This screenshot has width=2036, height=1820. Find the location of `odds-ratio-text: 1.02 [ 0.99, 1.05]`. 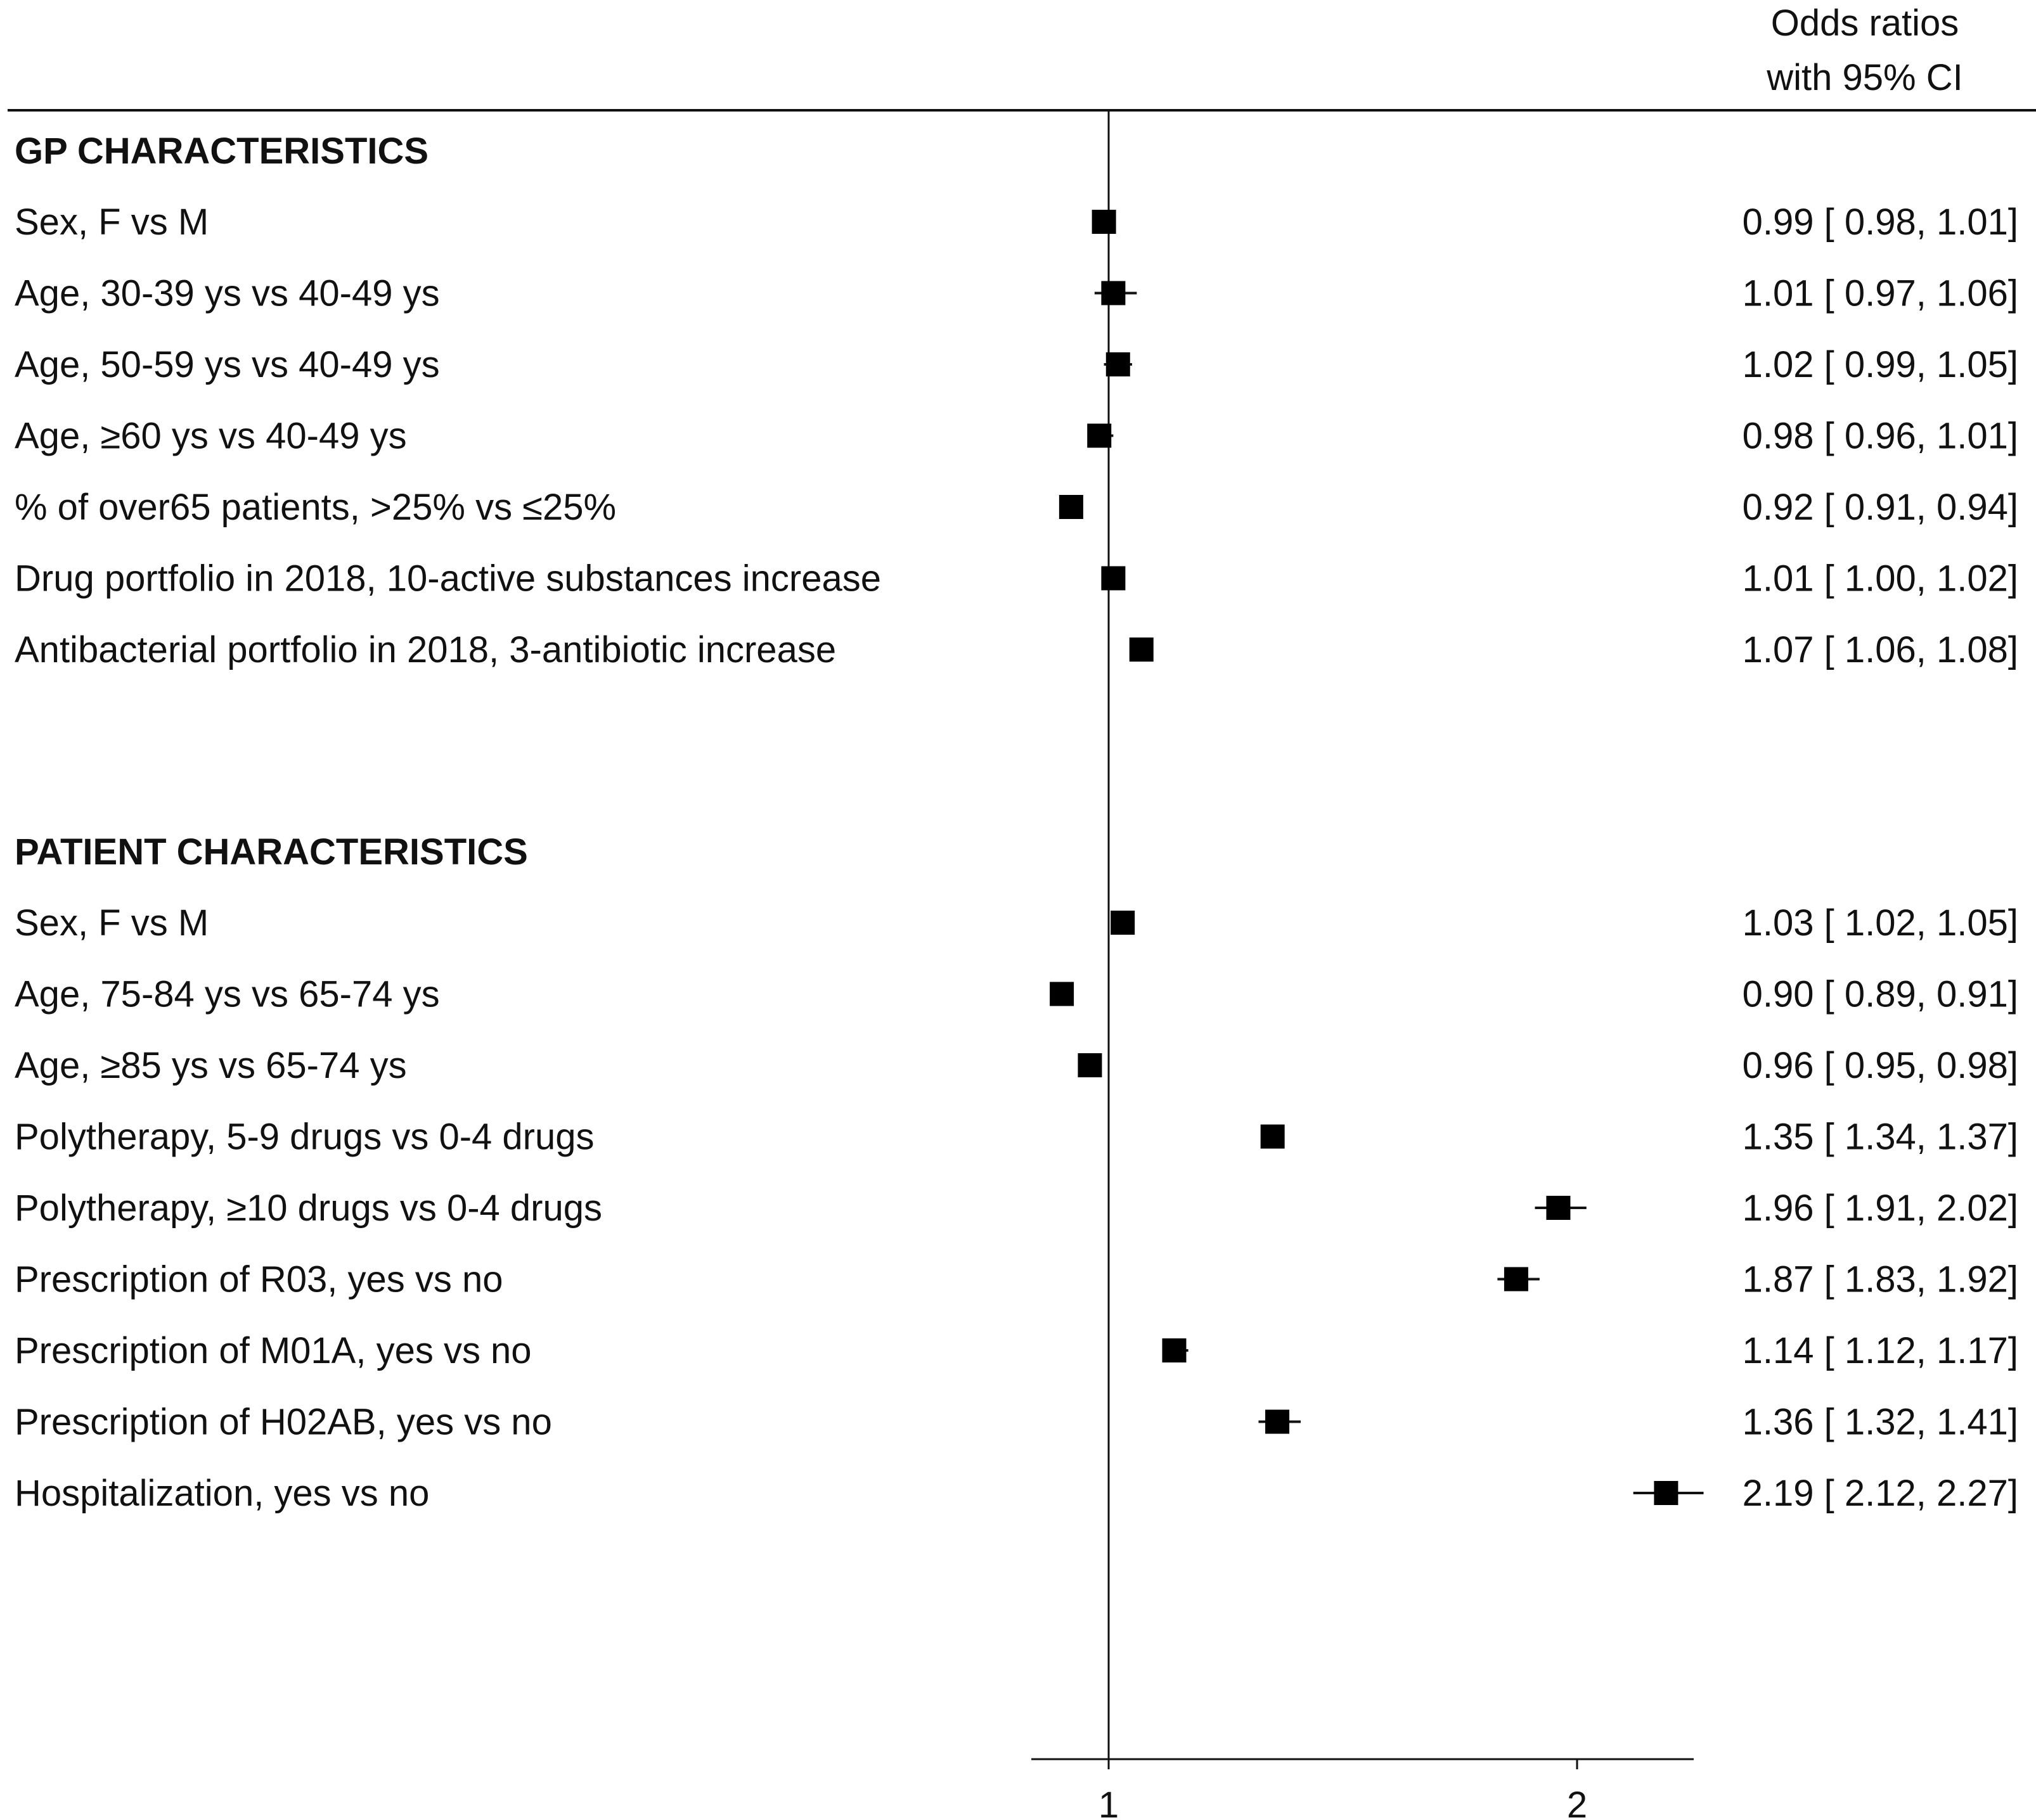

odds-ratio-text: 1.02 [ 0.99, 1.05] is located at coordinates (1880, 364).